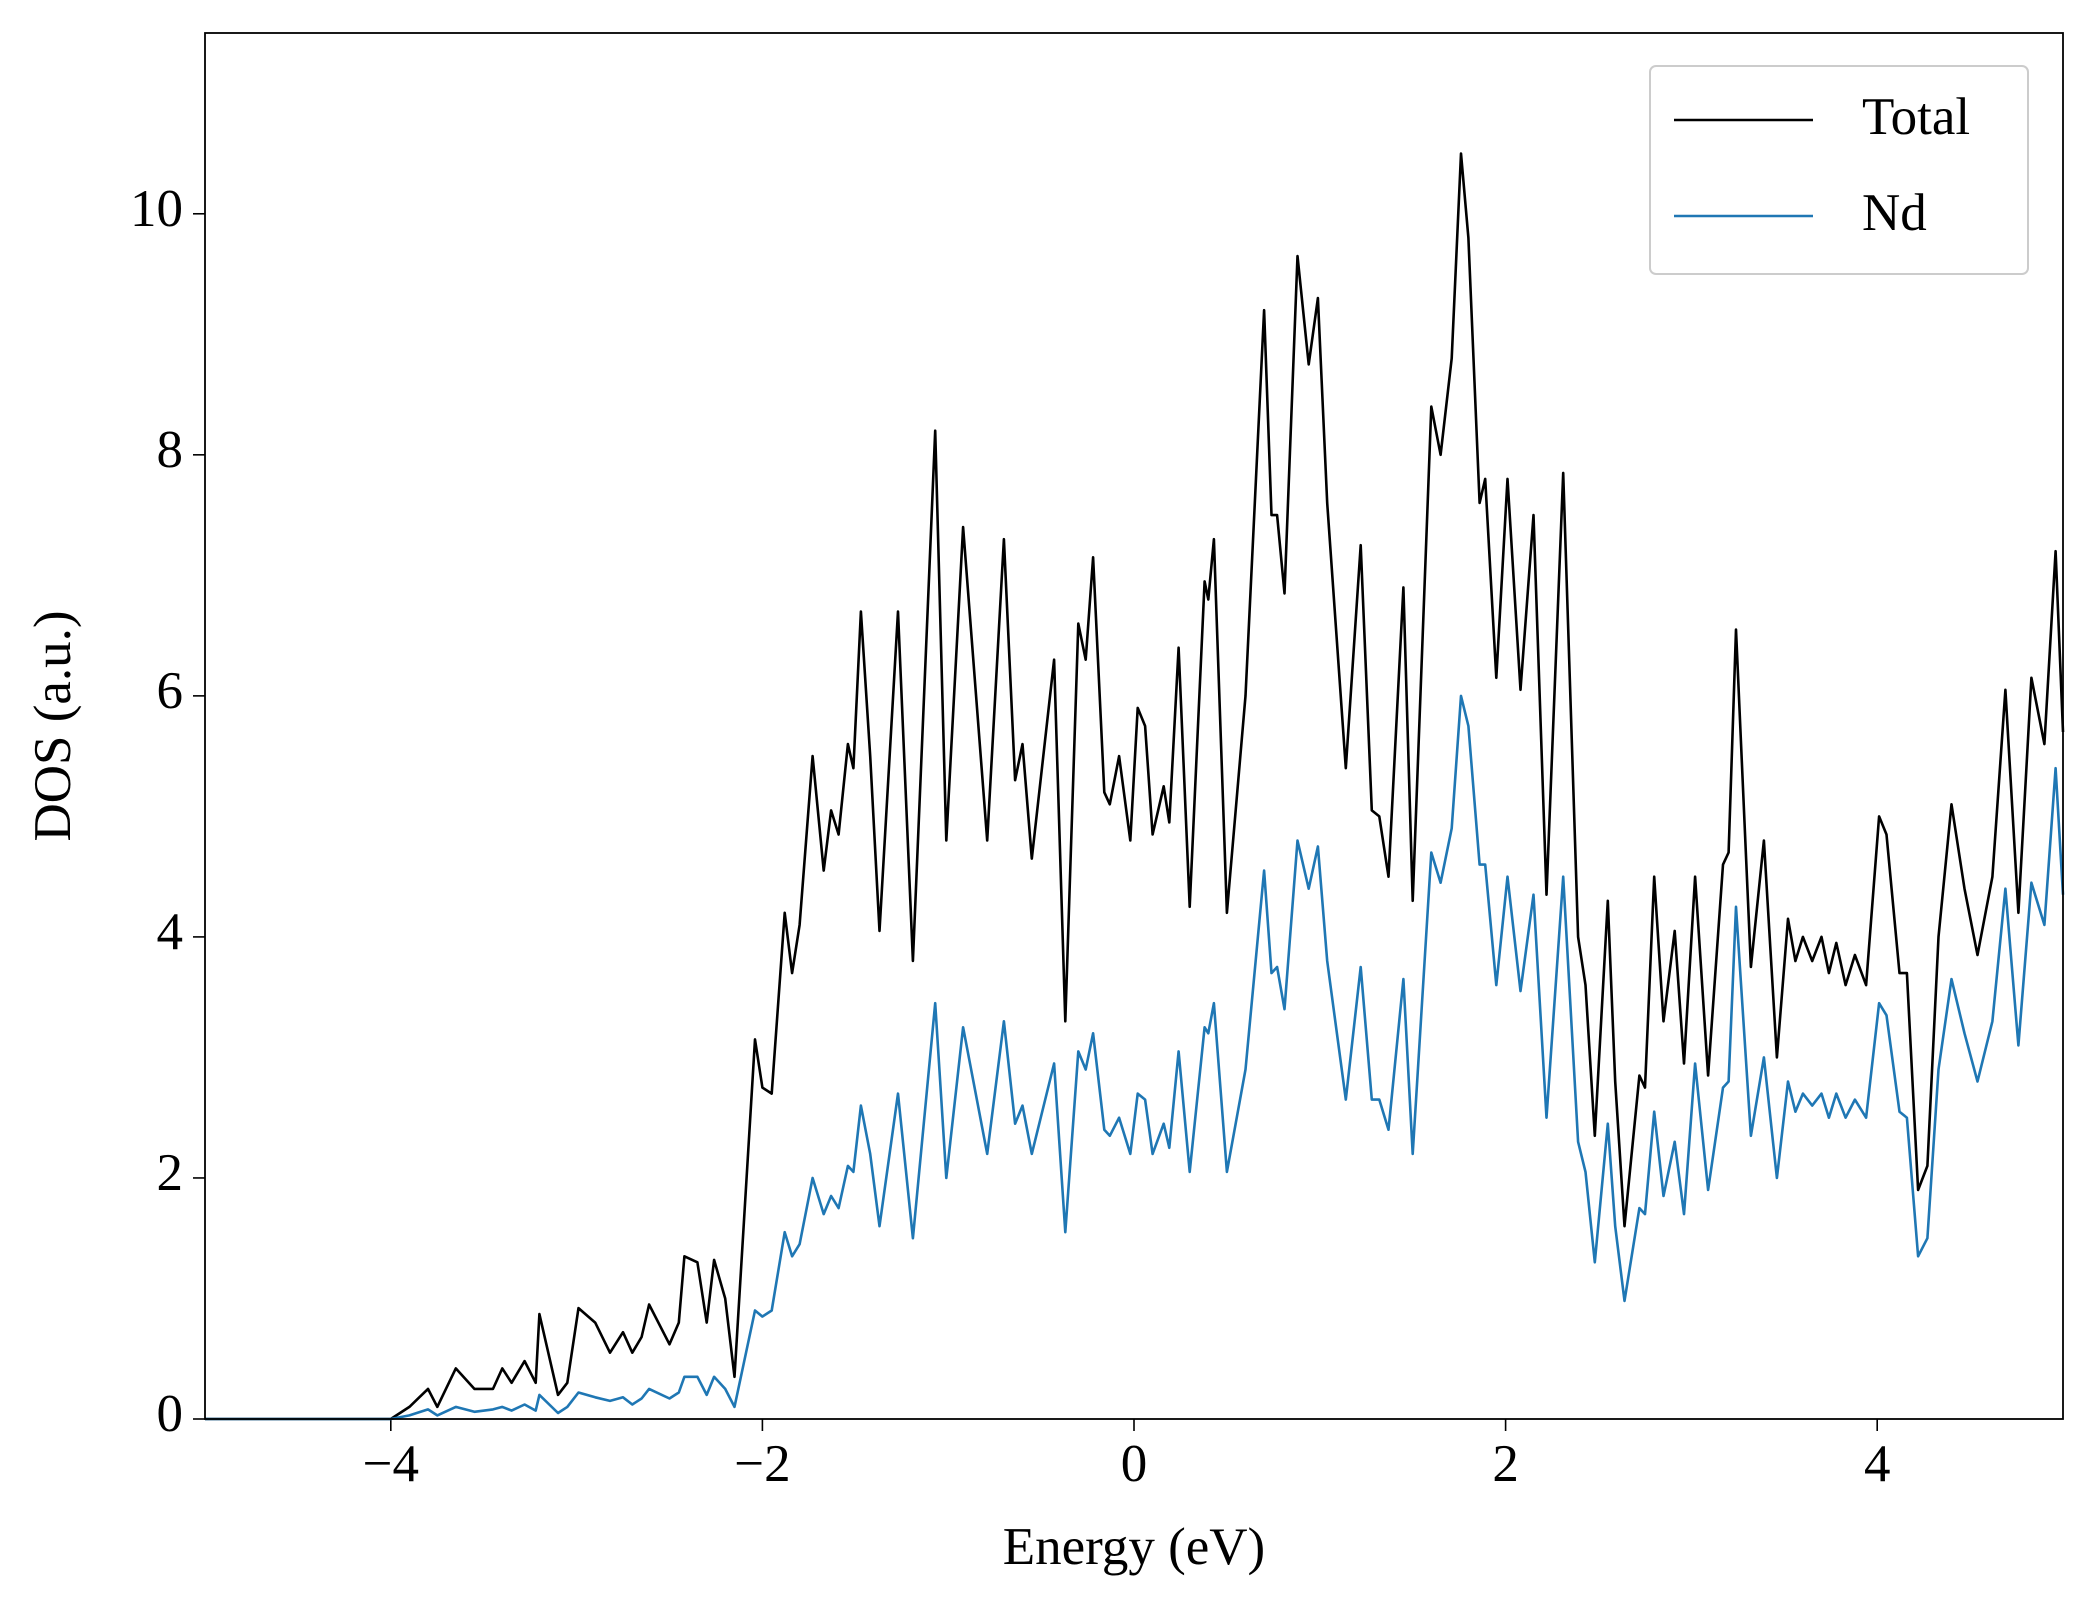 This screenshot has height=1617, width=2097. I want to click on legend-label: Total, so click(1916, 117).